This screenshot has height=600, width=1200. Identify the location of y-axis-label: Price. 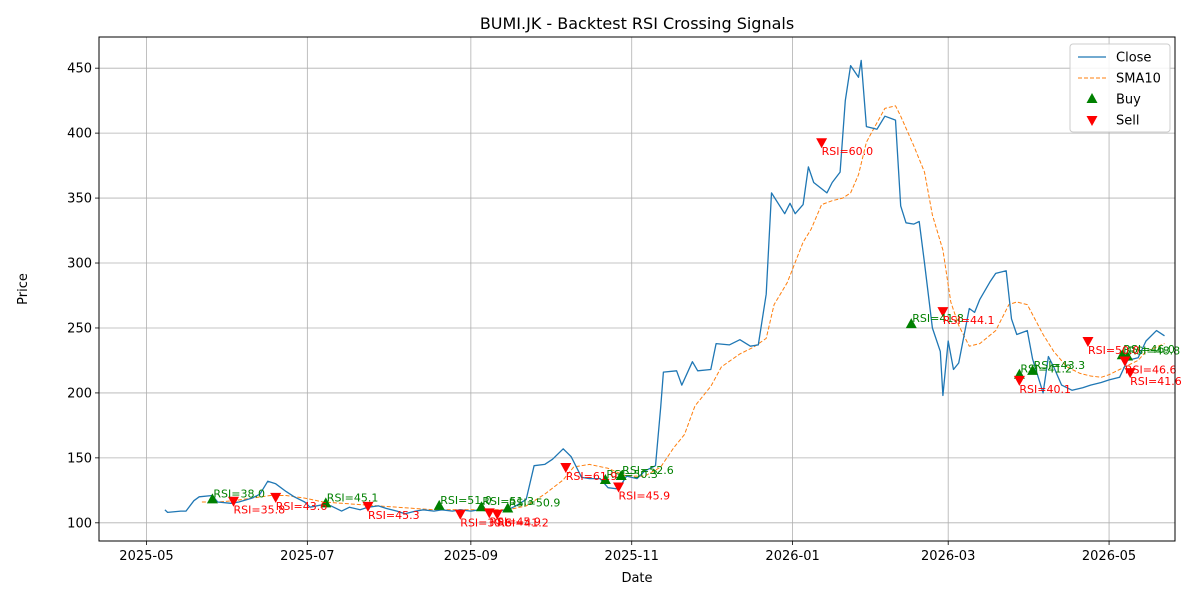
(23, 289).